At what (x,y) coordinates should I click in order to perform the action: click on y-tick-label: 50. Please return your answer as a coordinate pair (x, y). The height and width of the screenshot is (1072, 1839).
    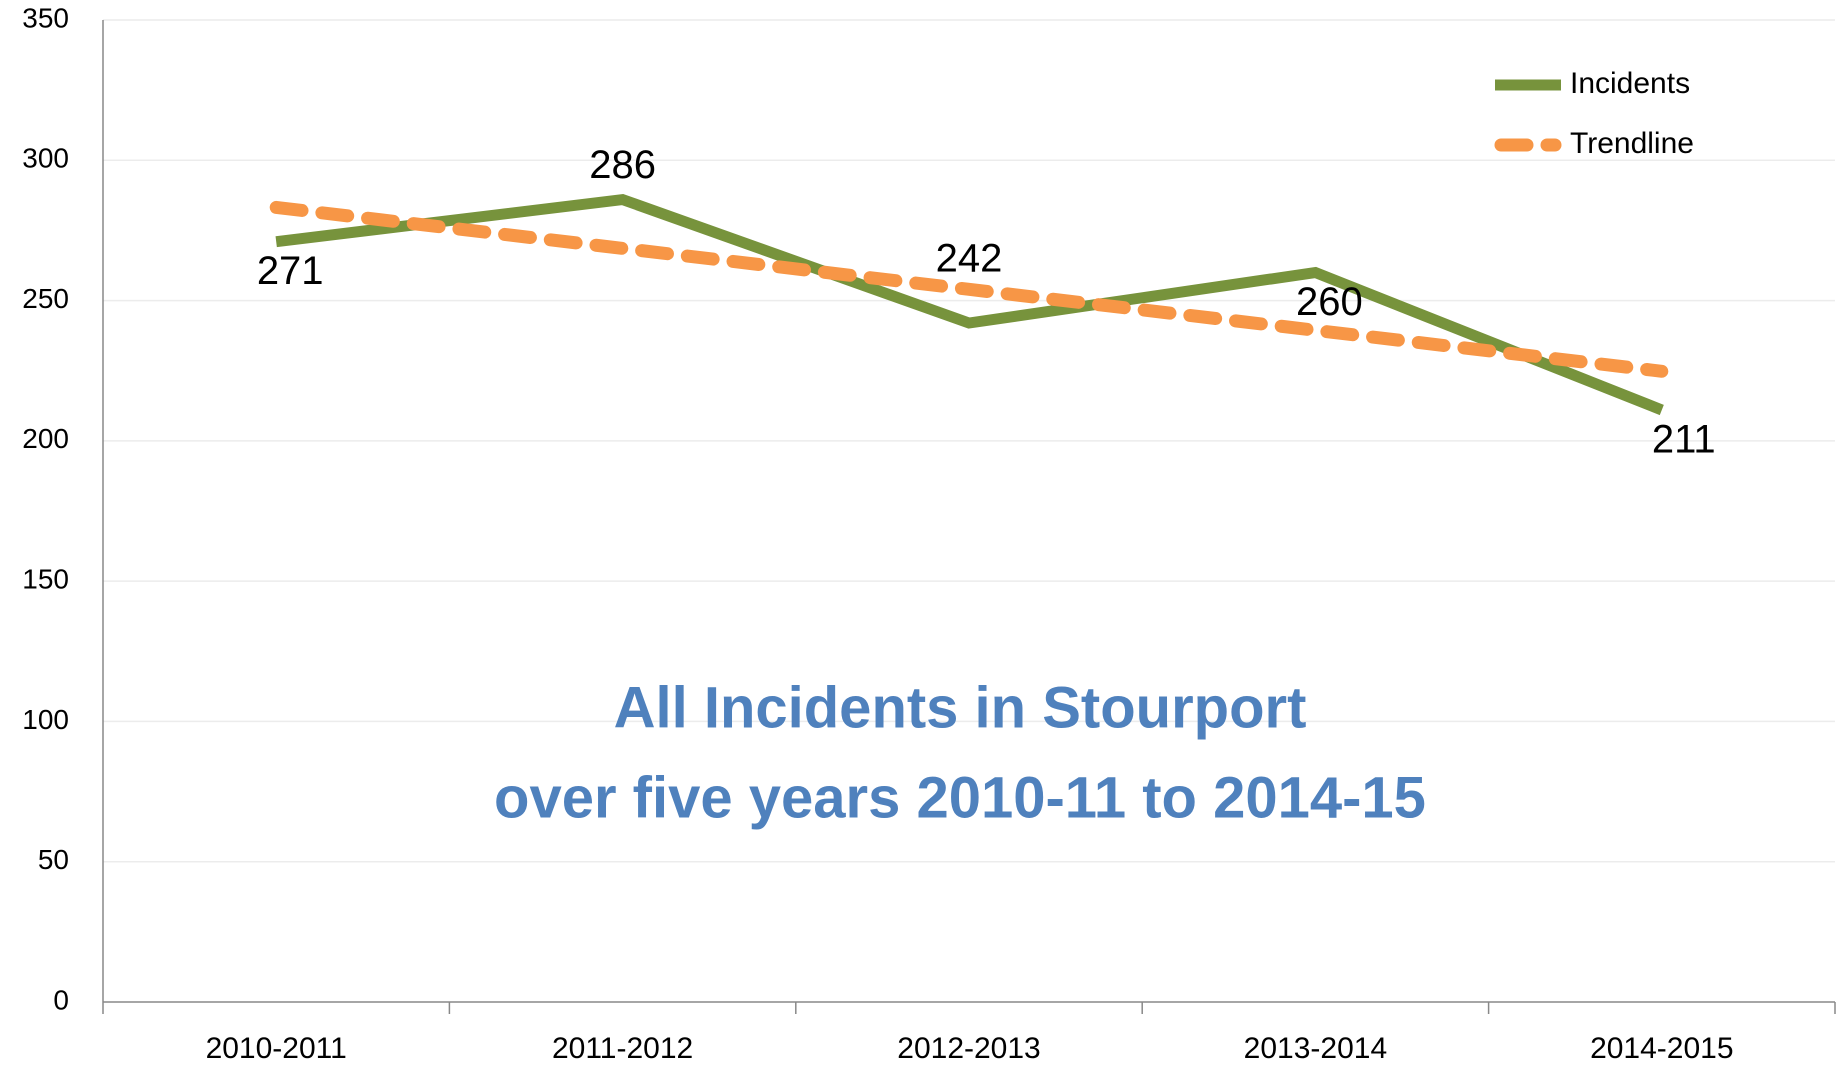
    Looking at the image, I should click on (53, 859).